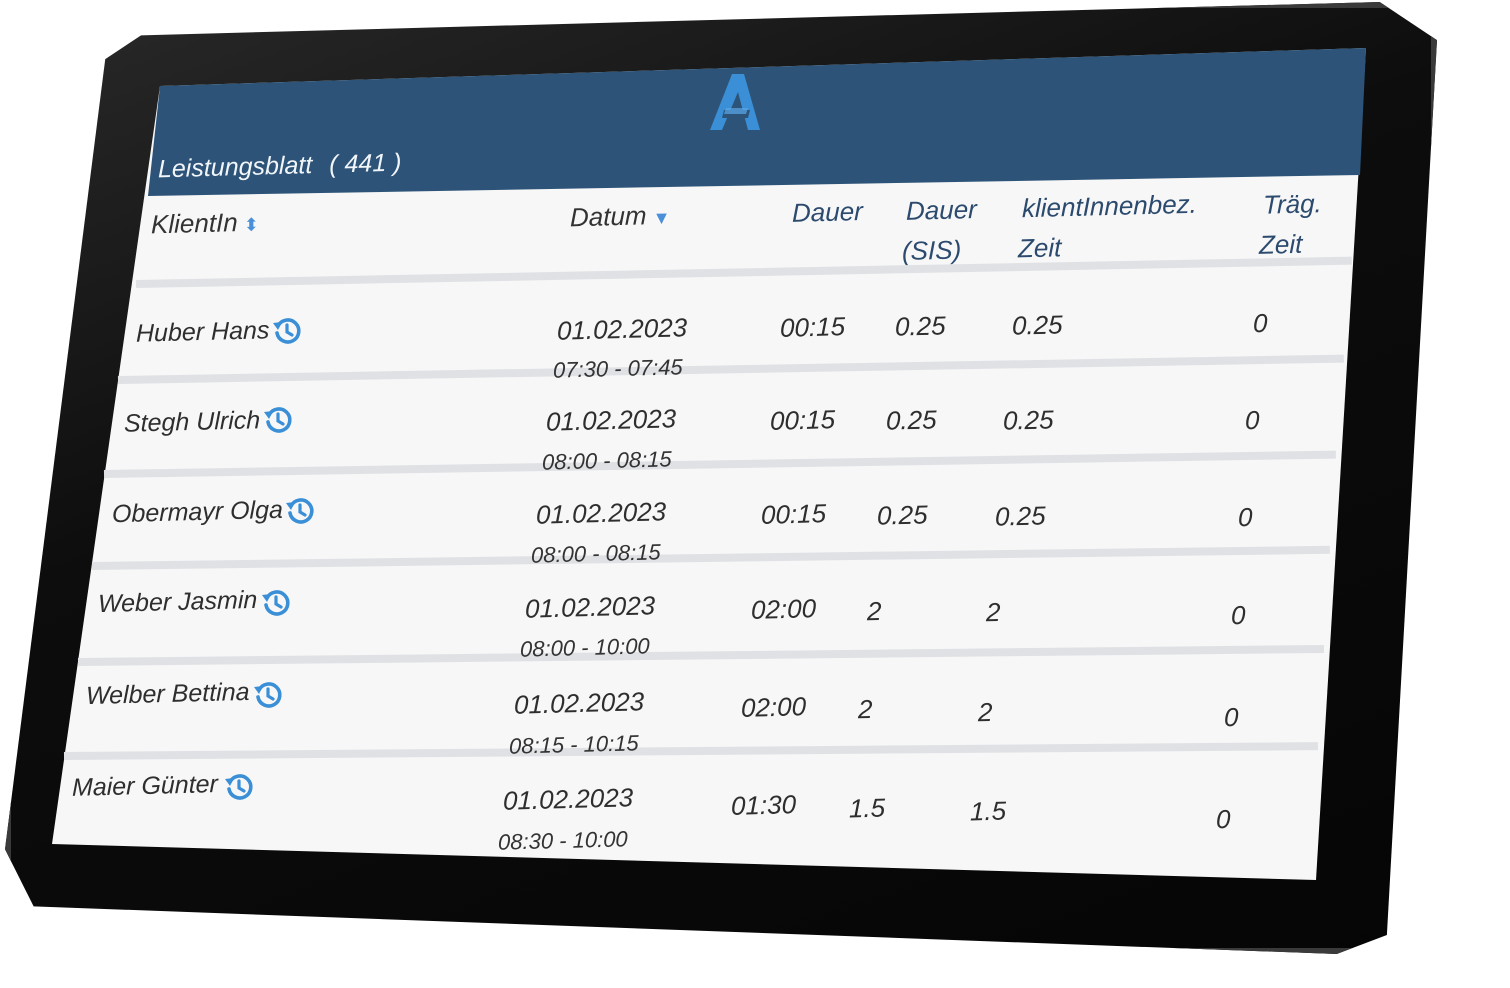  What do you see at coordinates (1290, 224) in the screenshot?
I see `col-header-carrier-time: Träg. Zeit` at bounding box center [1290, 224].